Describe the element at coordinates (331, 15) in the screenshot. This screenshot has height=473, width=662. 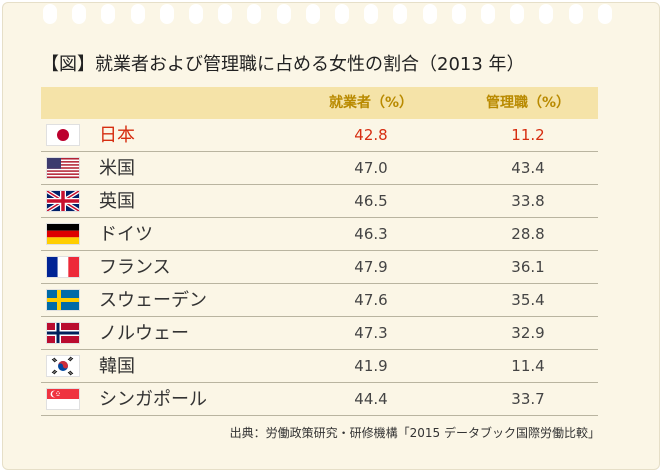
I see `binder-holes` at that location.